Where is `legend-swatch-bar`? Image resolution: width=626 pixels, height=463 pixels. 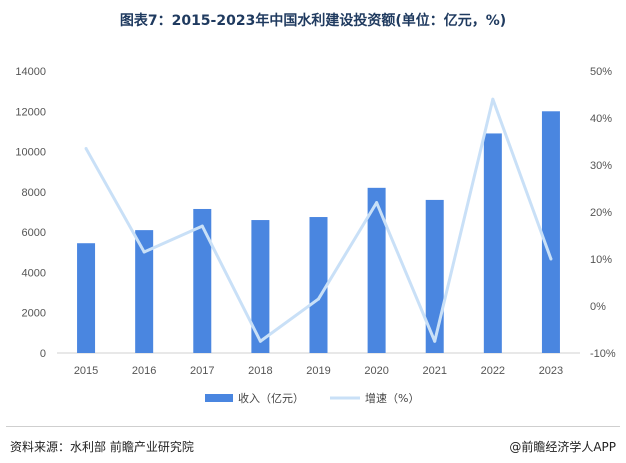
legend-swatch-bar is located at coordinates (219, 398).